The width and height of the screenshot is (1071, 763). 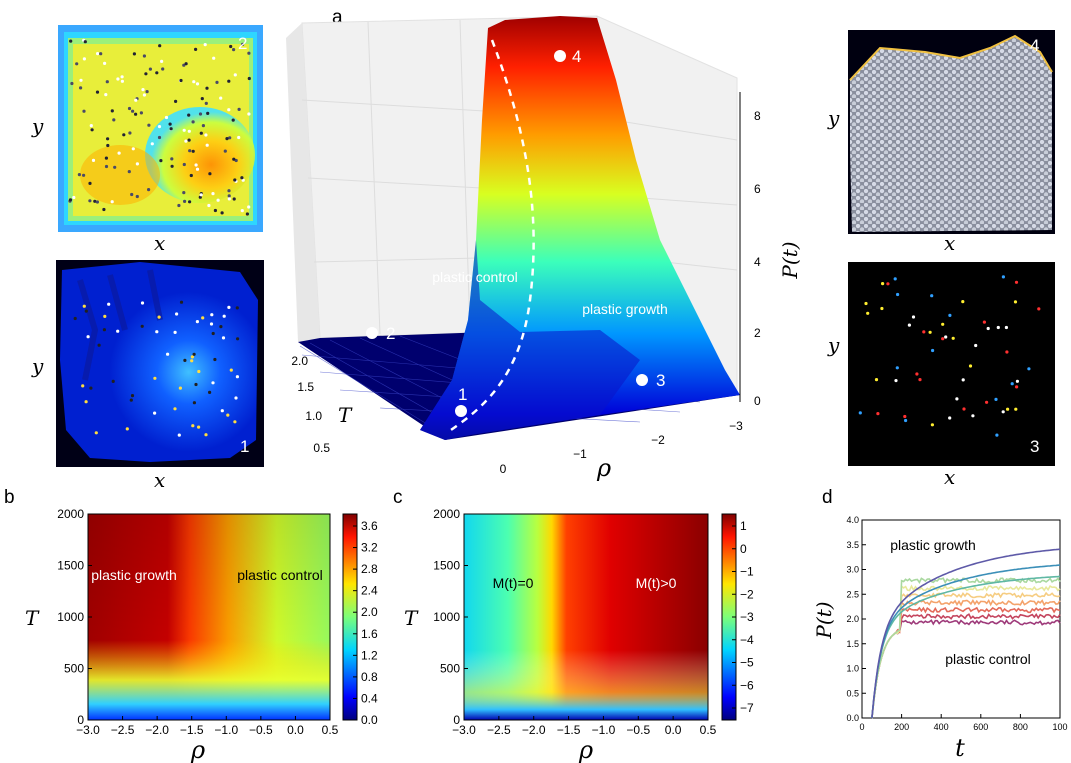 What do you see at coordinates (80, 720) in the screenshot?
I see `y-tick-label: 0` at bounding box center [80, 720].